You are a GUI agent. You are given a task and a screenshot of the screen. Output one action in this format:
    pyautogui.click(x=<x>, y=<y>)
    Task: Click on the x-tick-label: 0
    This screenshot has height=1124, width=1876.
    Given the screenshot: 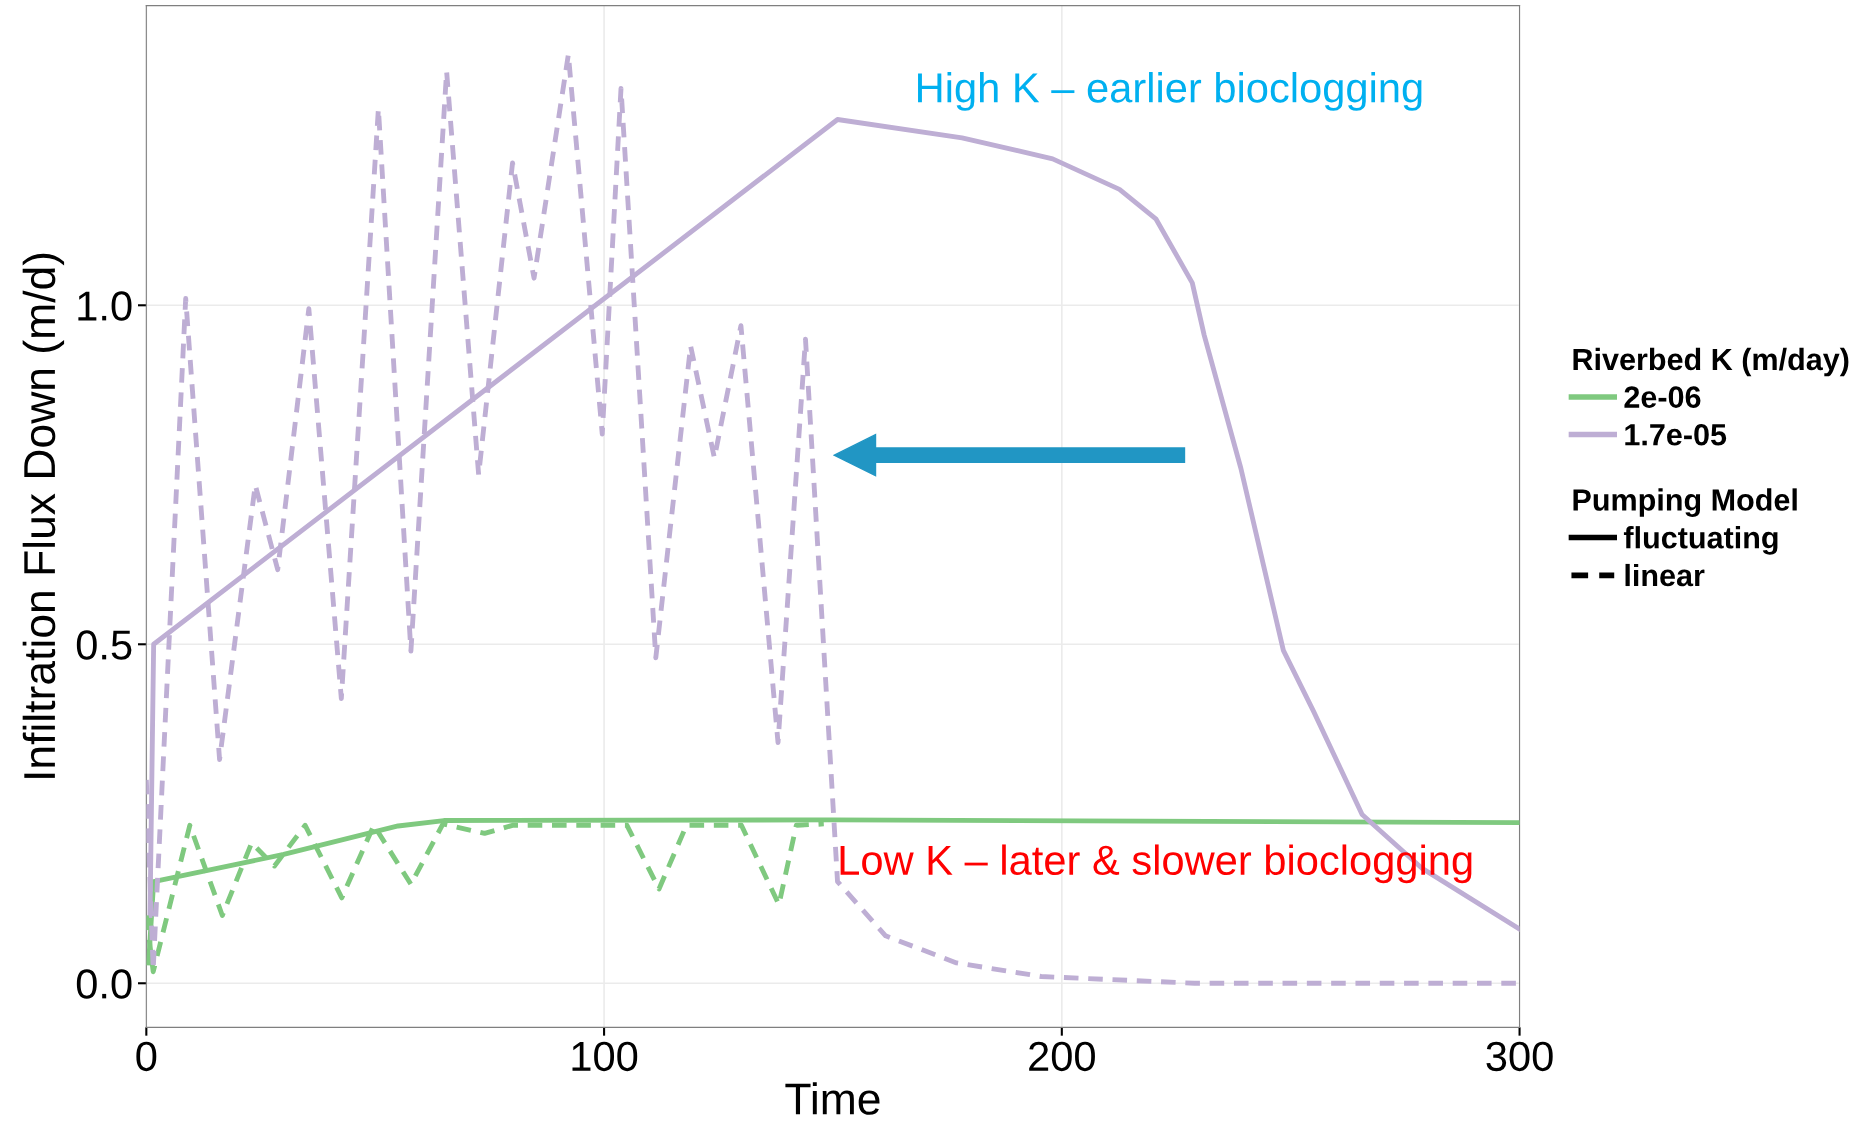 What is the action you would take?
    pyautogui.click(x=146, y=1056)
    